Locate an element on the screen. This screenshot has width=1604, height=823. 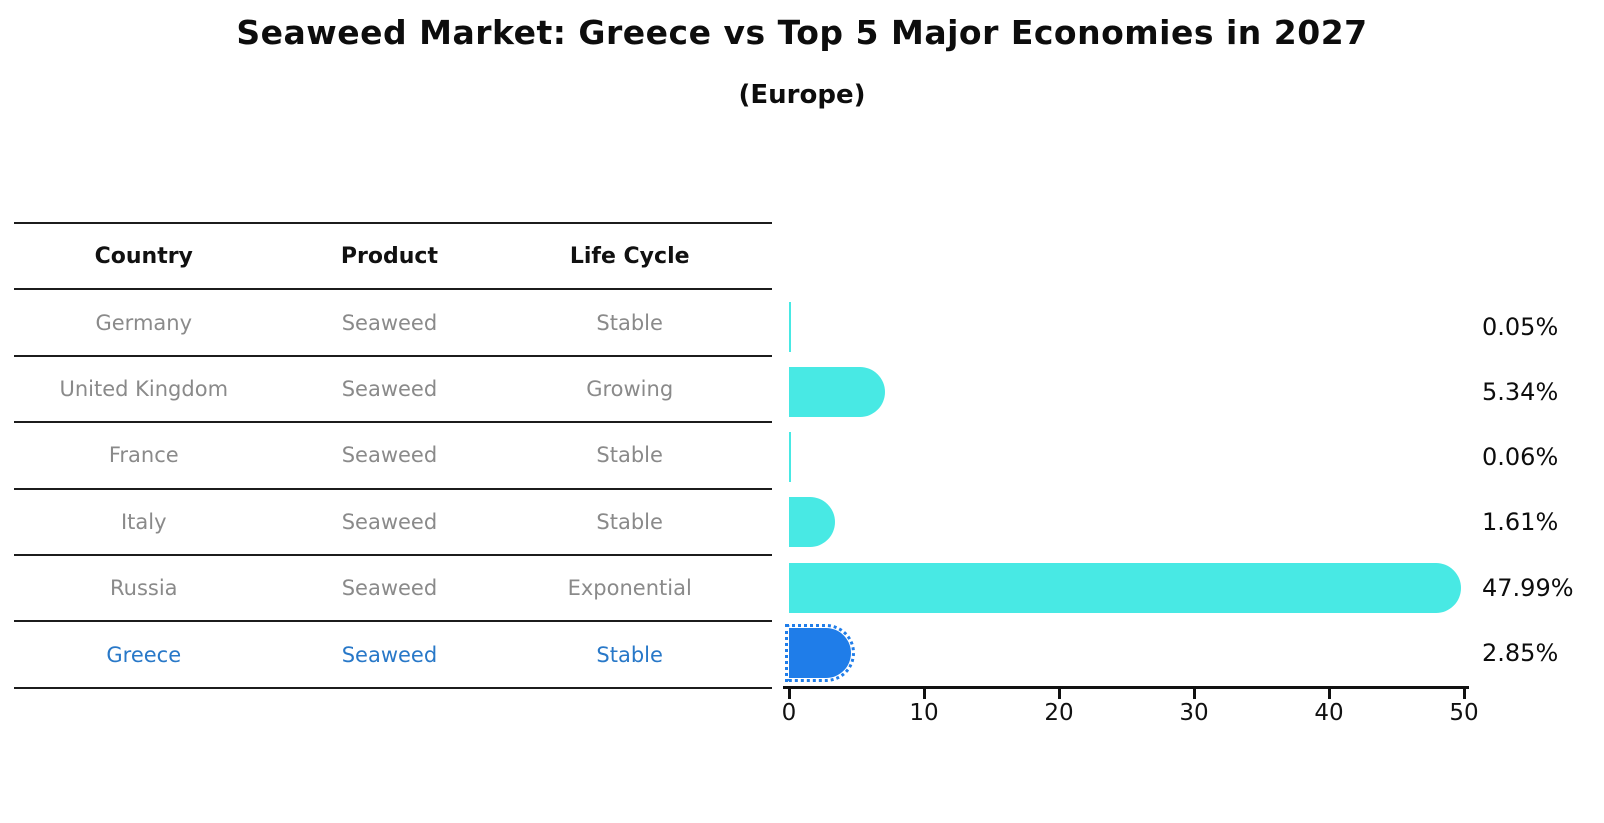
x-axis-tick-label: 40 is located at coordinates (1329, 713).